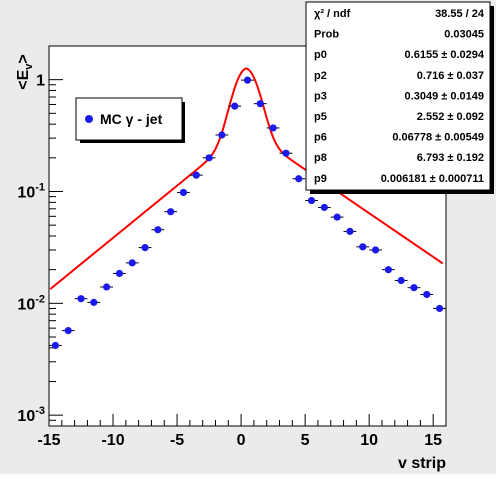 The width and height of the screenshot is (496, 479). I want to click on x-tick-label: 5, so click(305, 440).